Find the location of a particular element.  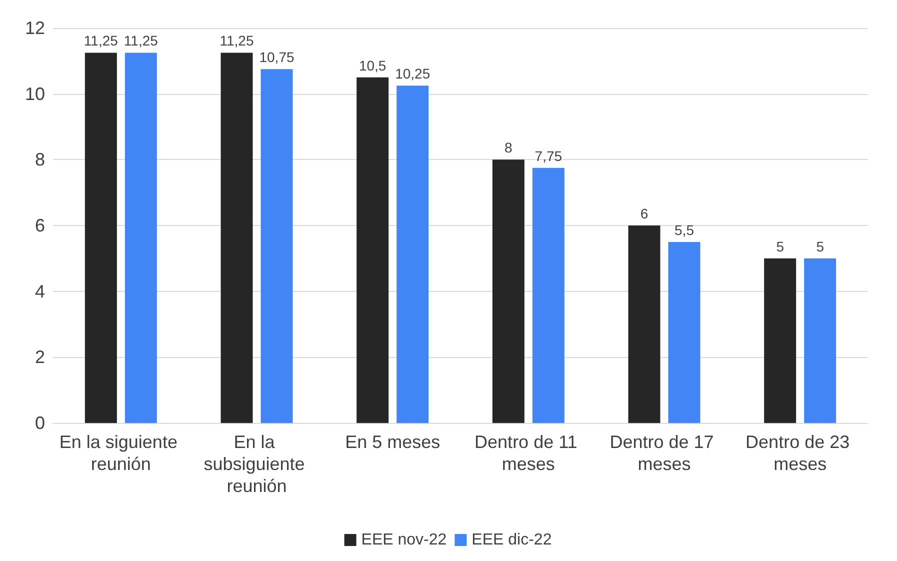

x-tick-label: En la subsiguiente reunión is located at coordinates (257, 464).